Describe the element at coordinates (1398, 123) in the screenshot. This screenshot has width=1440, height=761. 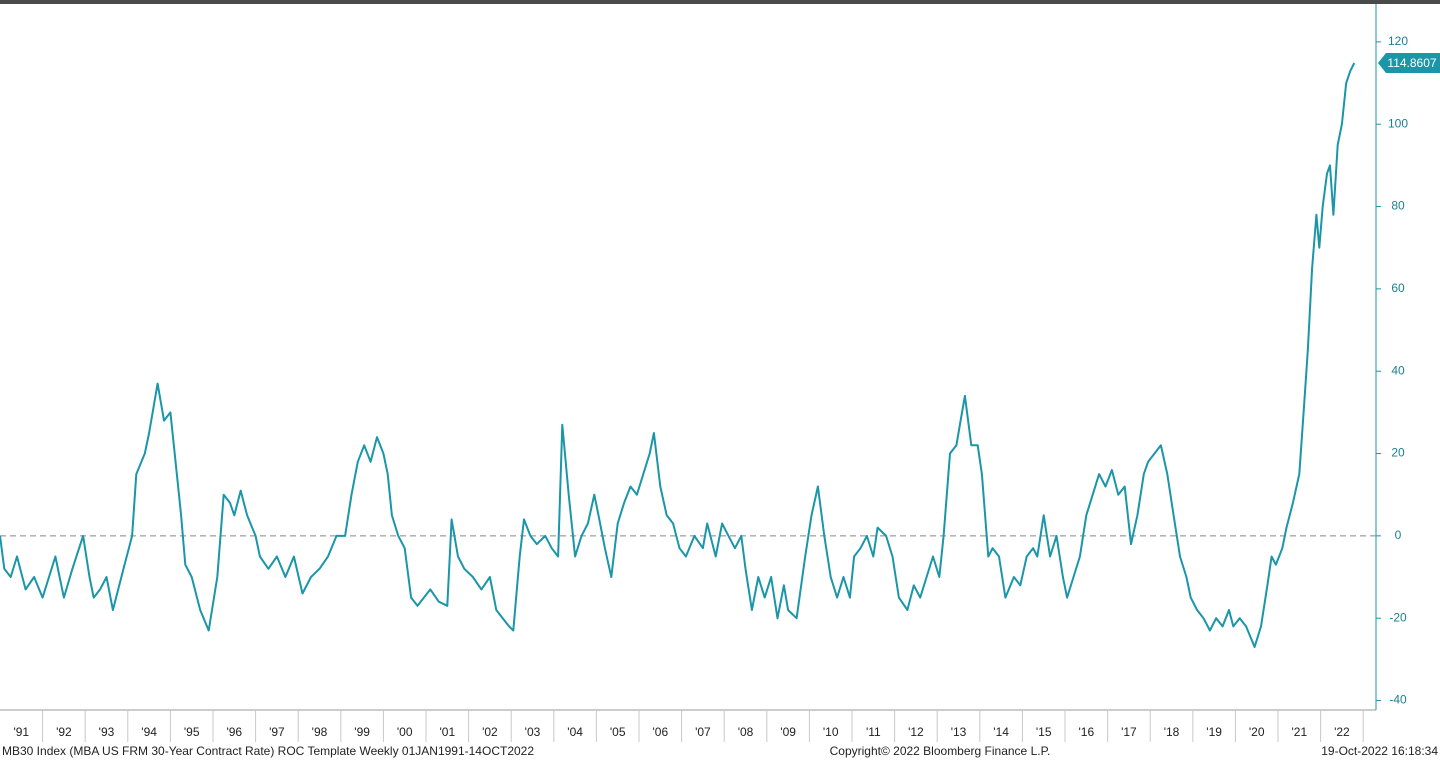
I see `y-tick-label: 100` at that location.